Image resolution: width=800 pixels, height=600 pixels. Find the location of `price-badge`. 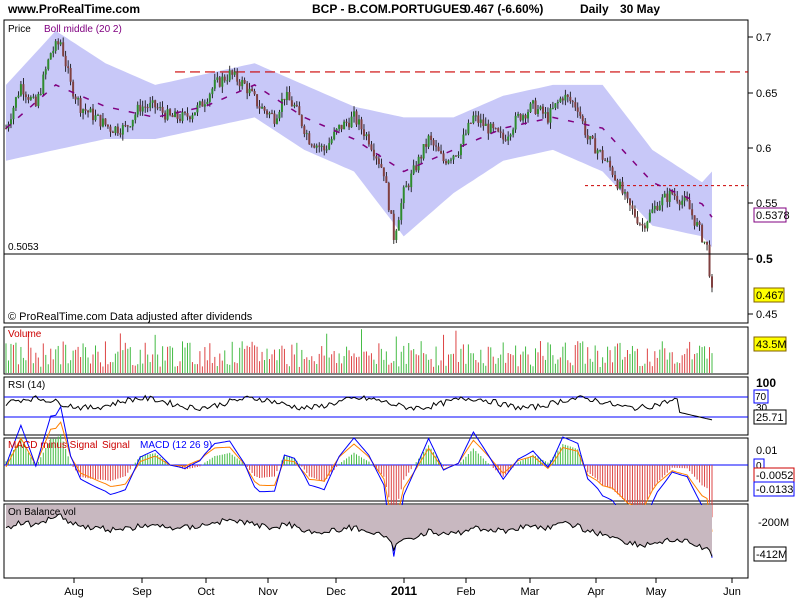

price-badge is located at coordinates (769, 295).